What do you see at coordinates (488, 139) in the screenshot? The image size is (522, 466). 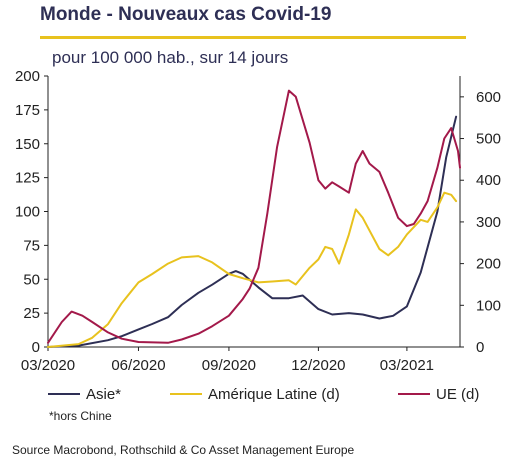 I see `y-right-tick-label: 500` at bounding box center [488, 139].